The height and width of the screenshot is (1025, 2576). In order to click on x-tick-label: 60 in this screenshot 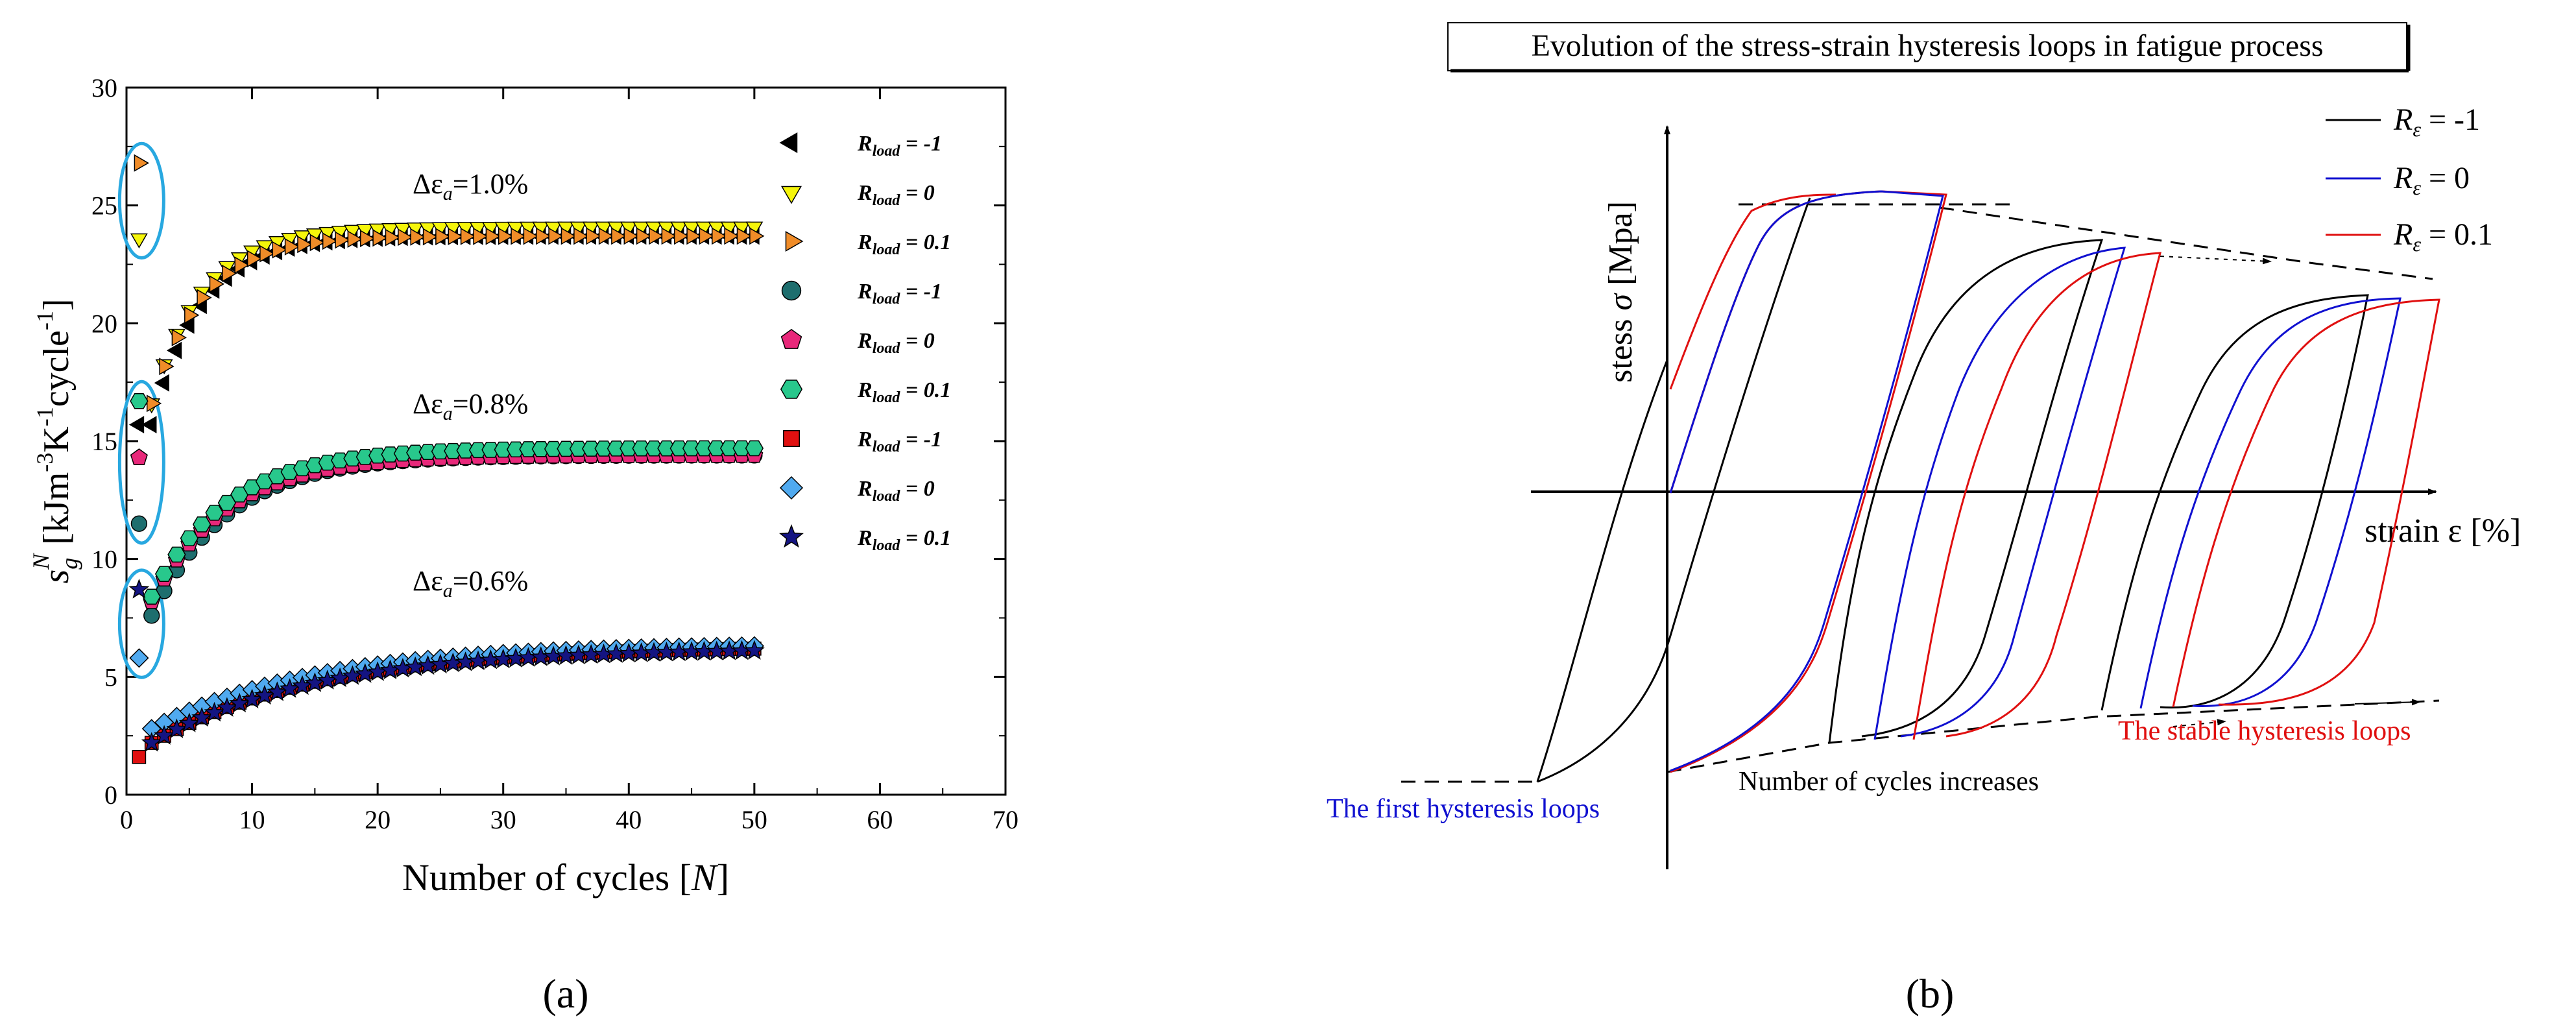, I will do `click(880, 819)`.